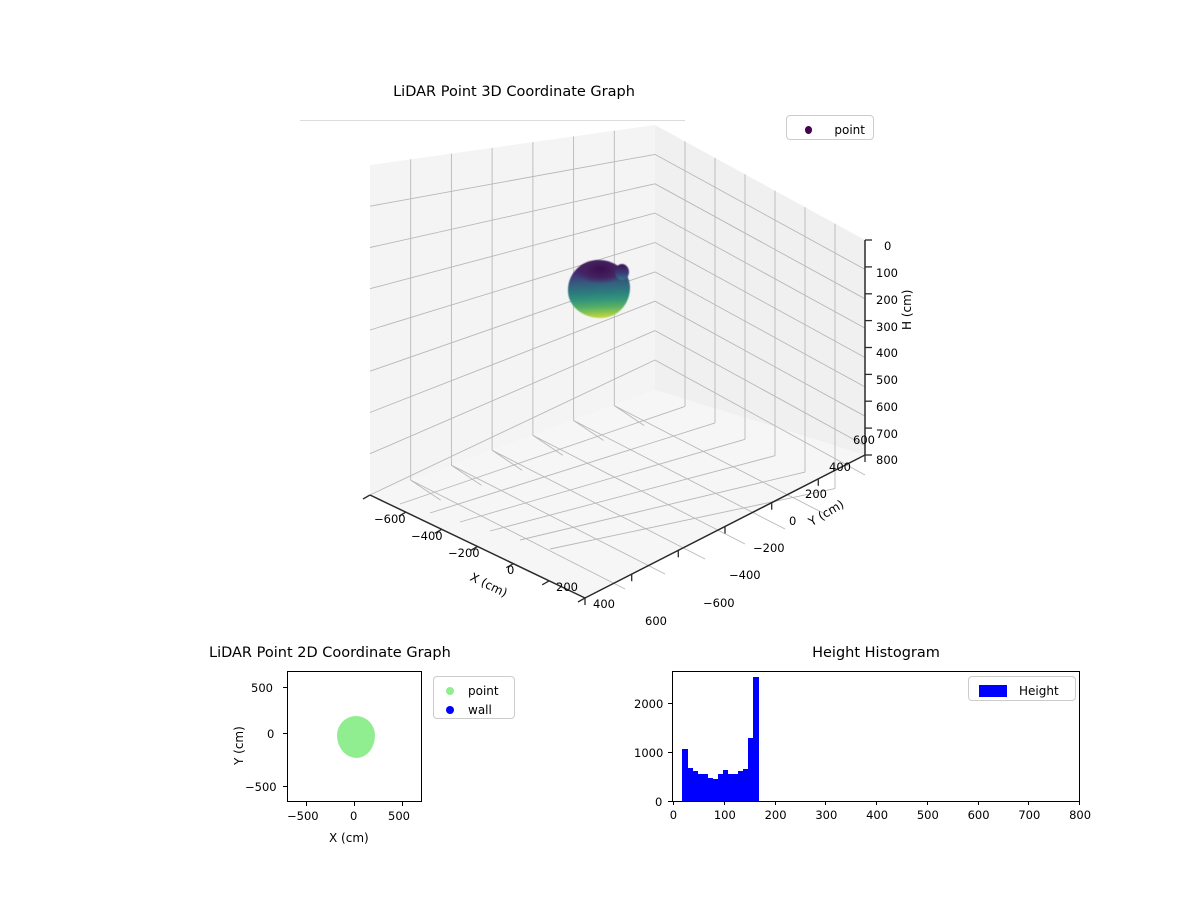 This screenshot has width=1200, height=900. What do you see at coordinates (604, 604) in the screenshot?
I see `plot3d-xtick-5: 400` at bounding box center [604, 604].